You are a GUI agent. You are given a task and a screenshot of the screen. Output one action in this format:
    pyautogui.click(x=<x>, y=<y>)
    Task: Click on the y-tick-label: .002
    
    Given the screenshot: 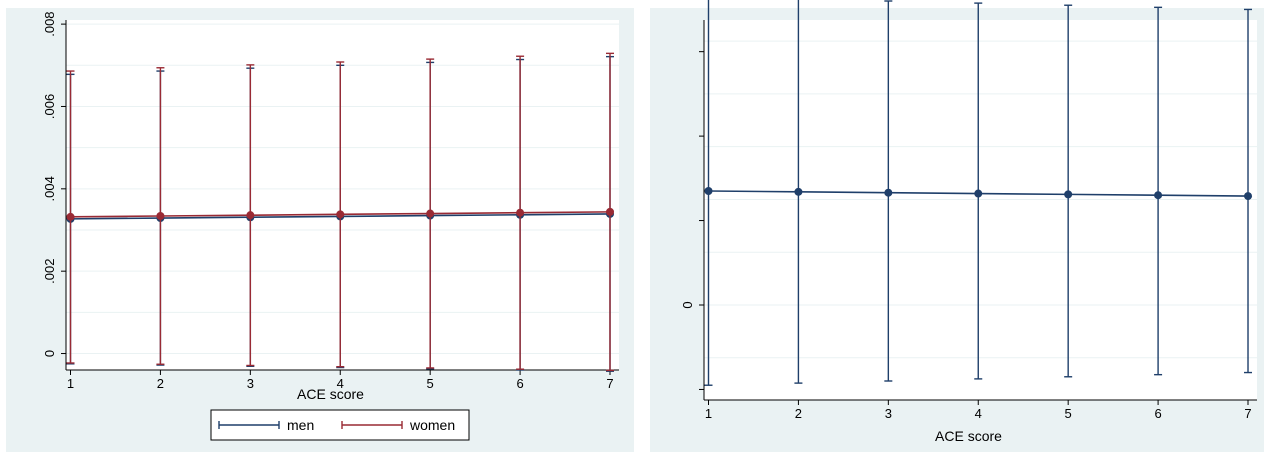 What is the action you would take?
    pyautogui.click(x=49, y=271)
    